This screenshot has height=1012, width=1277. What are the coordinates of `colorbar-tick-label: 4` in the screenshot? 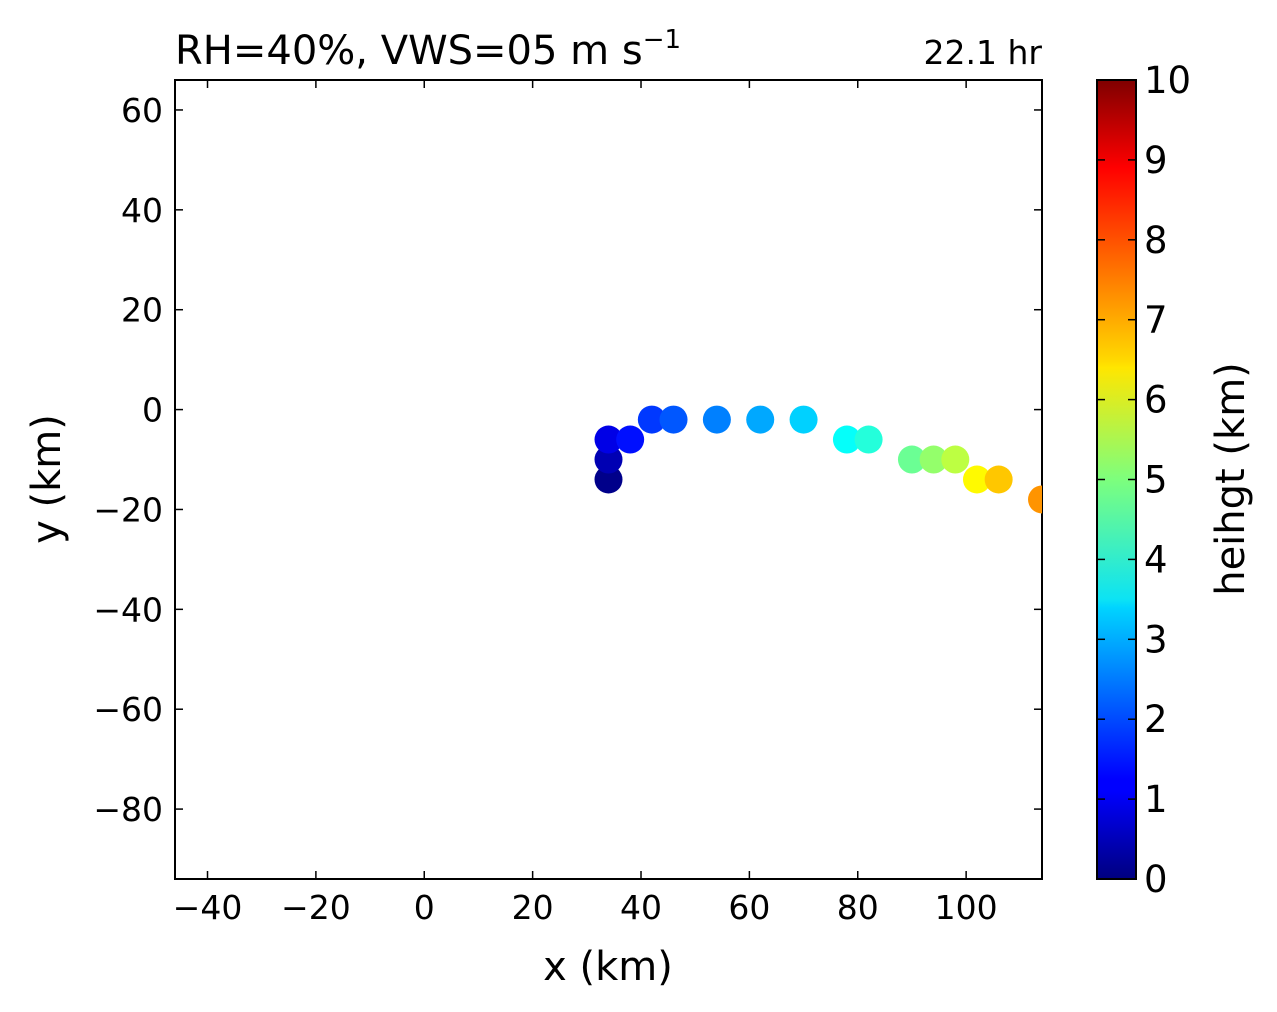 It's located at (1156, 559).